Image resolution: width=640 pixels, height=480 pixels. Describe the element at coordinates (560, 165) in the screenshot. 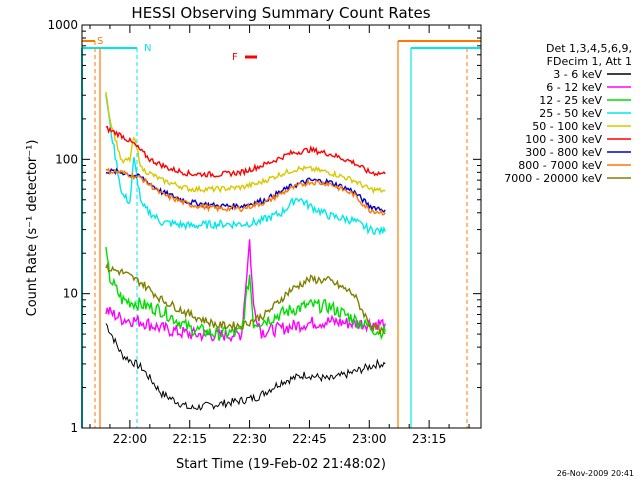

I see `legend-label-800-7000-kev: 800 - 7000 keV` at that location.